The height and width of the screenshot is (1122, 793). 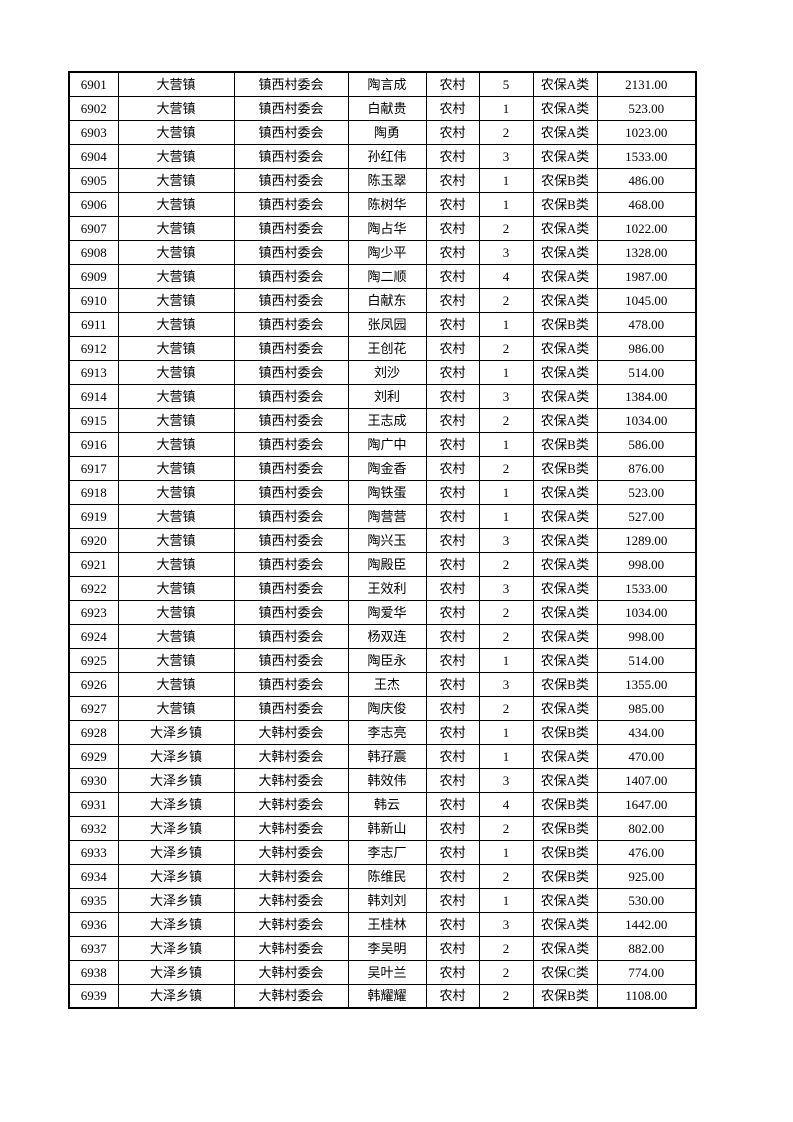 I want to click on cell-name: 陶占华, so click(x=387, y=228).